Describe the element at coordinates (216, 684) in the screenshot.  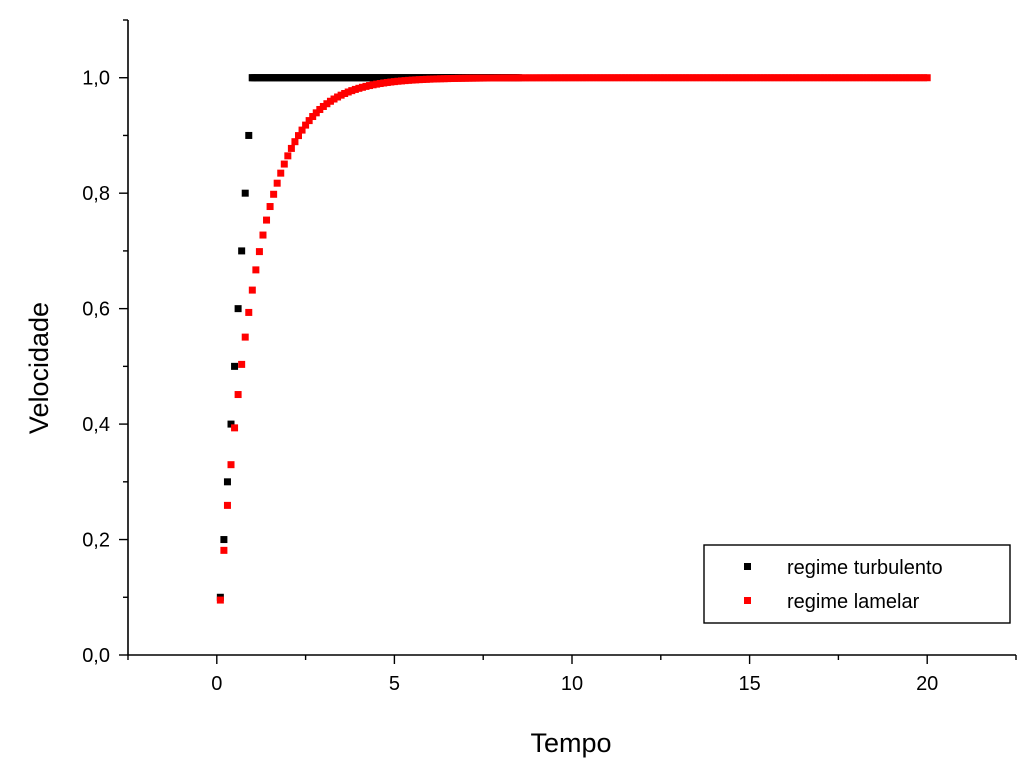
I see `x-tick-label: 0` at that location.